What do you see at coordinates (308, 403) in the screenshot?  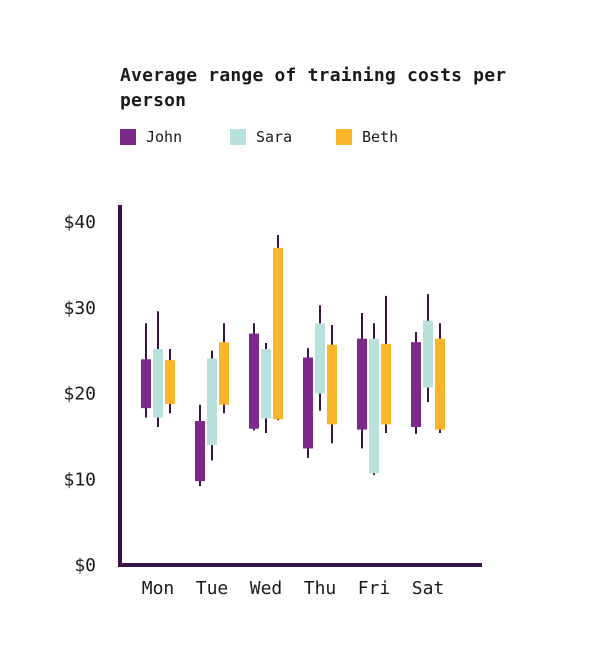 I see `range-bar-john-thu` at bounding box center [308, 403].